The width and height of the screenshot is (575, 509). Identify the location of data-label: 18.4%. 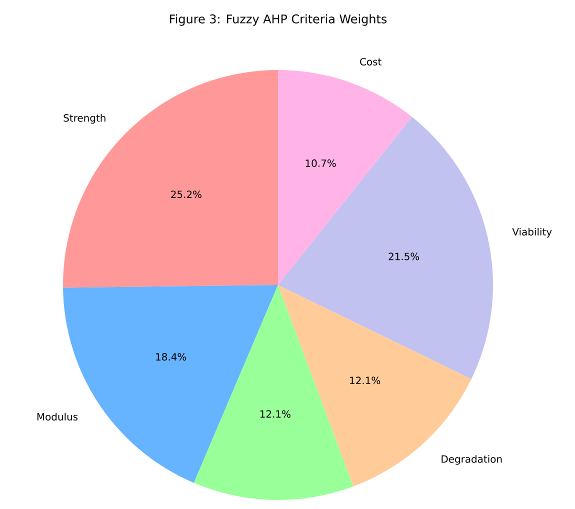
(171, 357).